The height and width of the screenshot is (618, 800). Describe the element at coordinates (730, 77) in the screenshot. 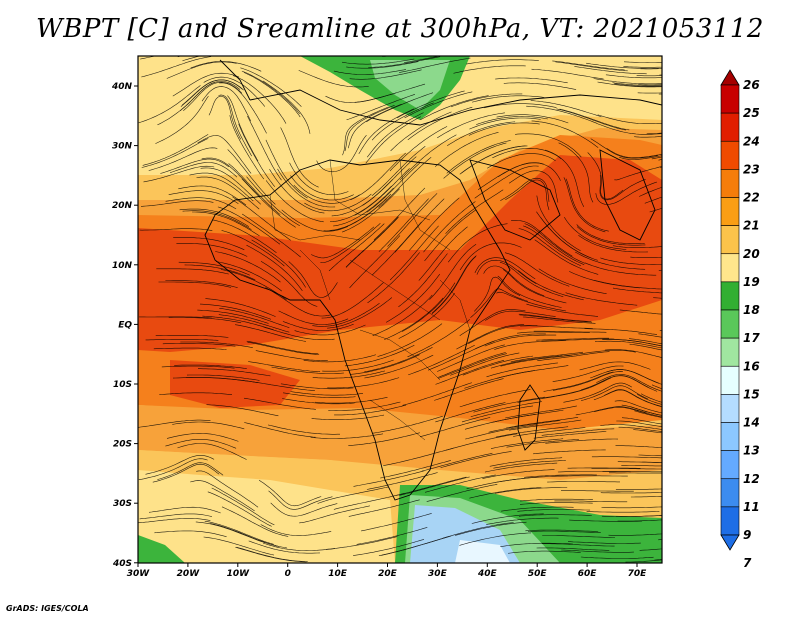

I see `colorbar-top-arrow` at that location.